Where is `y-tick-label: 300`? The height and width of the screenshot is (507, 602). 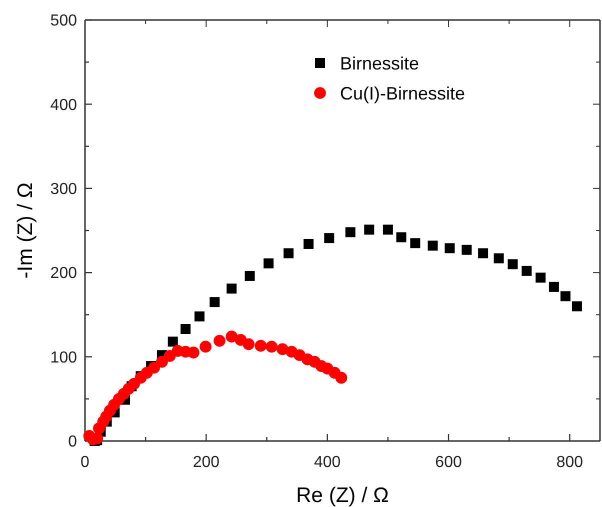
y-tick-label: 300 is located at coordinates (64, 189).